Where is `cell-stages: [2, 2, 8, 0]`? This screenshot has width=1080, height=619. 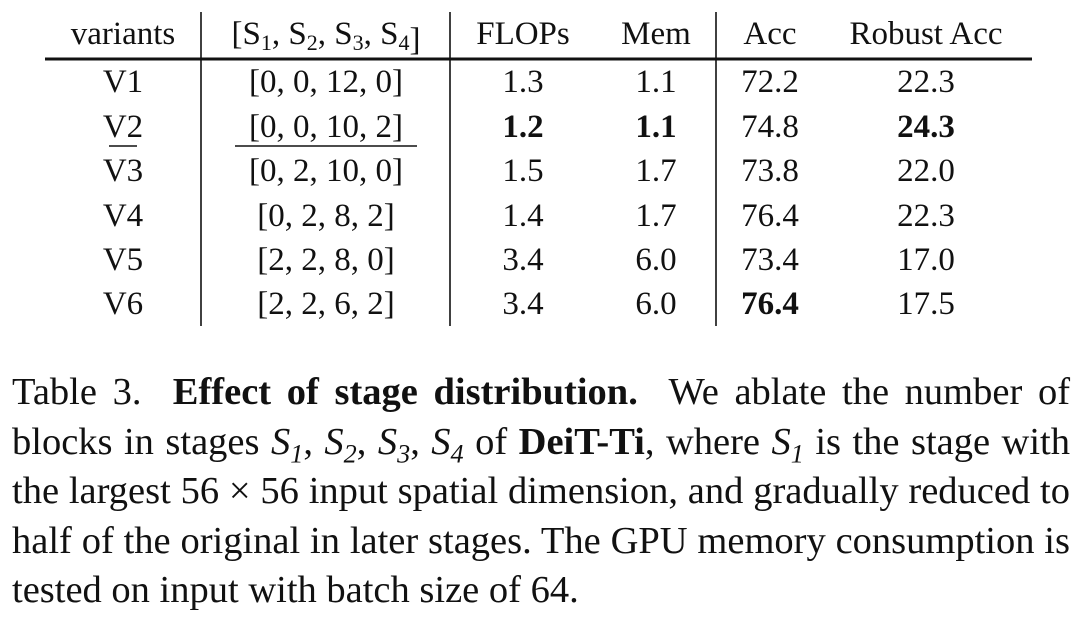 cell-stages: [2, 2, 8, 0] is located at coordinates (325, 260).